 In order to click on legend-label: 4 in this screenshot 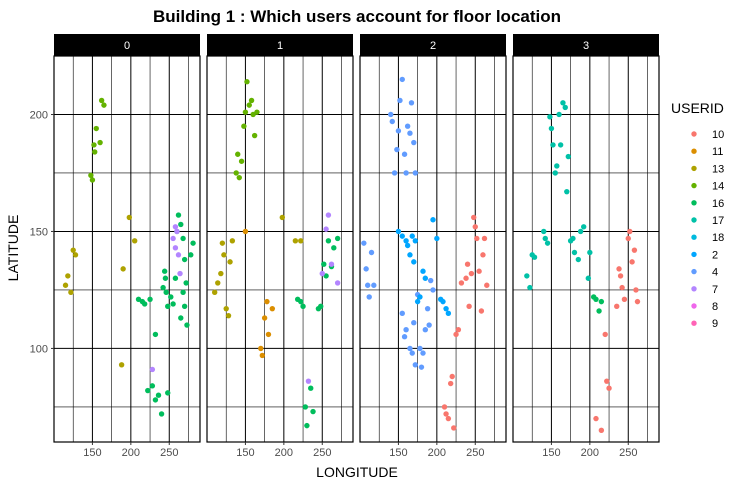, I will do `click(715, 273)`.